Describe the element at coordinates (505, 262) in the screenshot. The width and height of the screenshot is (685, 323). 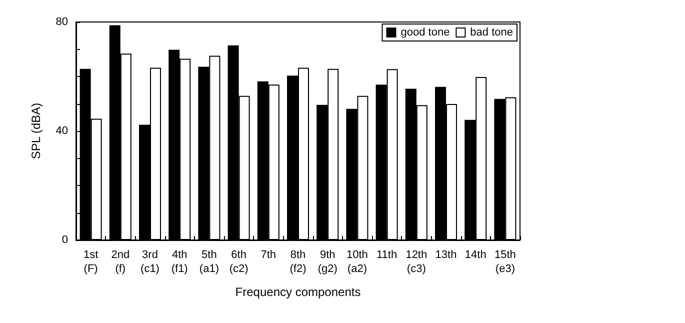
I see `x-tick-label: 15th (e3)` at that location.